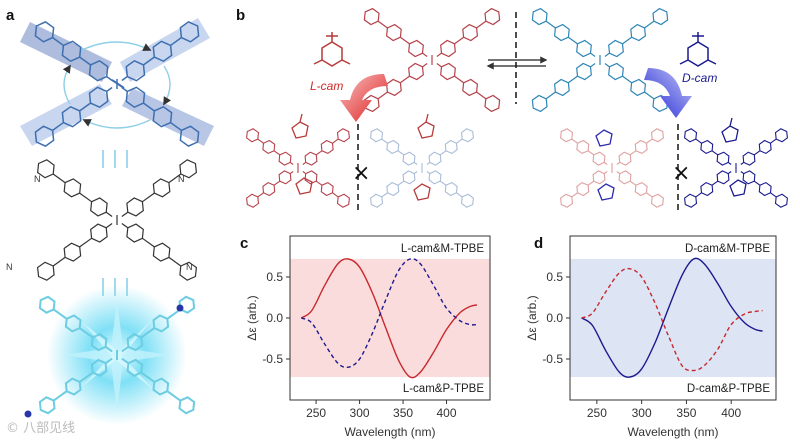 Image resolution: width=800 pixels, height=440 pixels. What do you see at coordinates (110, 355) in the screenshot?
I see `panel-a-glowing-crystal-model` at bounding box center [110, 355].